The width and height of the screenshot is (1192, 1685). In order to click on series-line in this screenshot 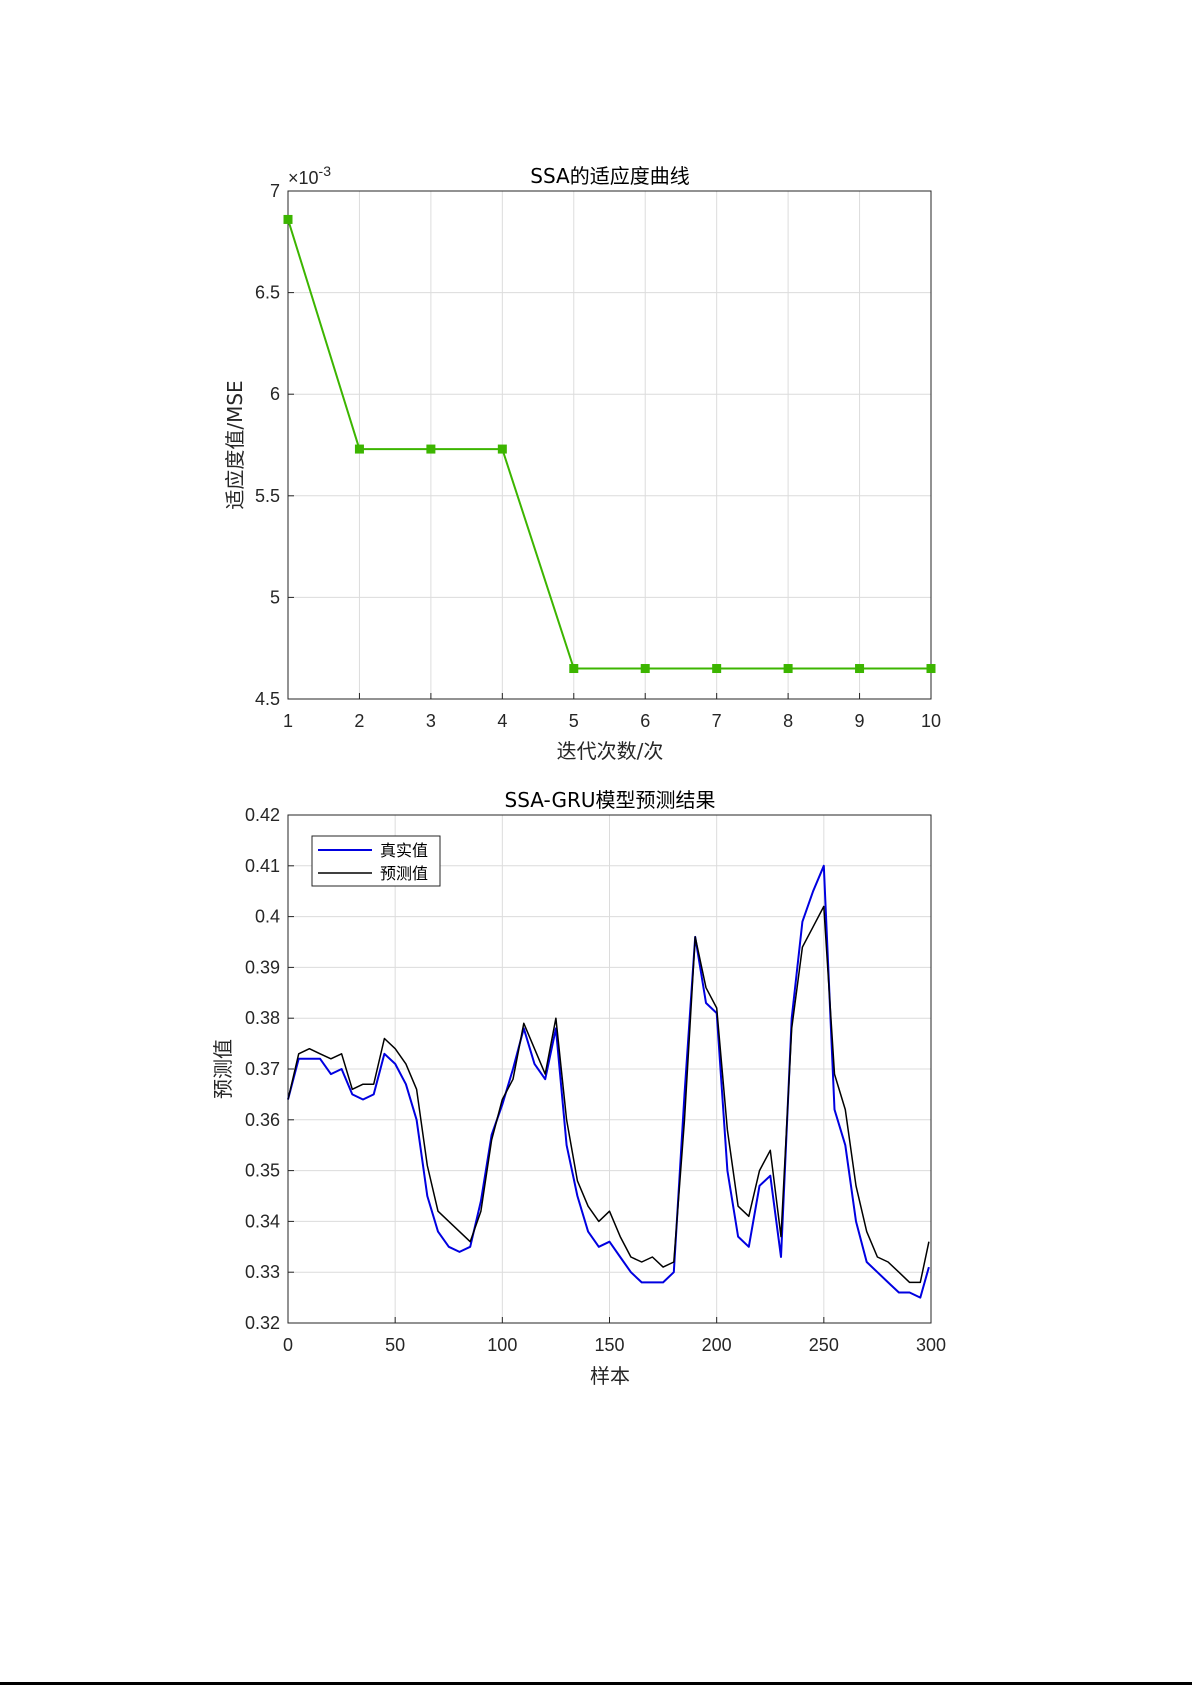, I will do `click(609, 444)`.